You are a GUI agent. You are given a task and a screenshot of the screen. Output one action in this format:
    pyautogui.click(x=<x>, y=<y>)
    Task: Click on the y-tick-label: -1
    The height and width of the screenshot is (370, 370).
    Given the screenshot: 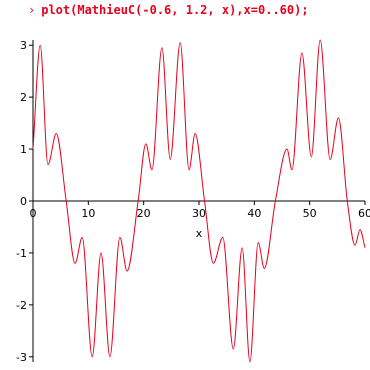 What is the action you would take?
    pyautogui.click(x=21, y=253)
    